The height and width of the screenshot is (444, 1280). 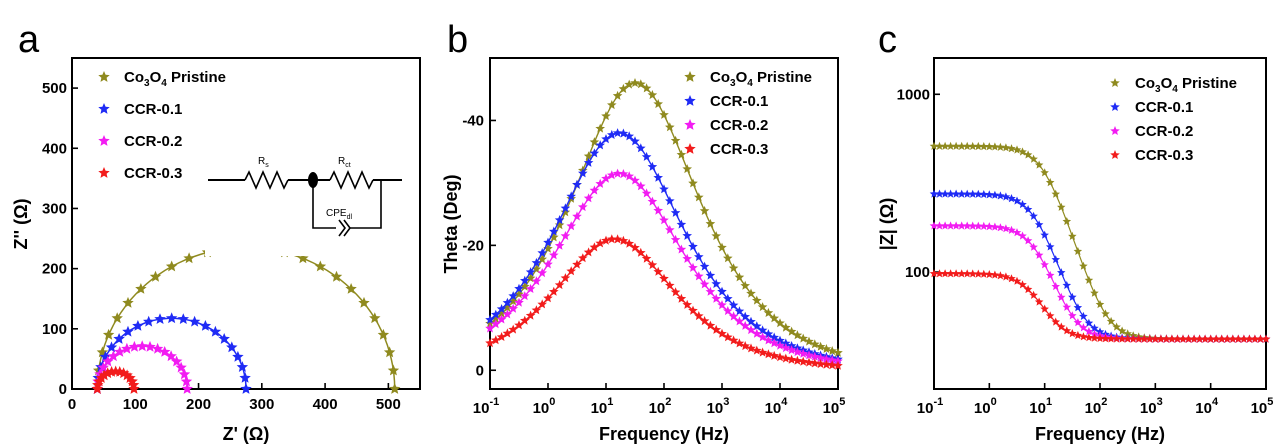 What do you see at coordinates (261, 404) in the screenshot?
I see `a-x-tick-label-3: 300` at bounding box center [261, 404].